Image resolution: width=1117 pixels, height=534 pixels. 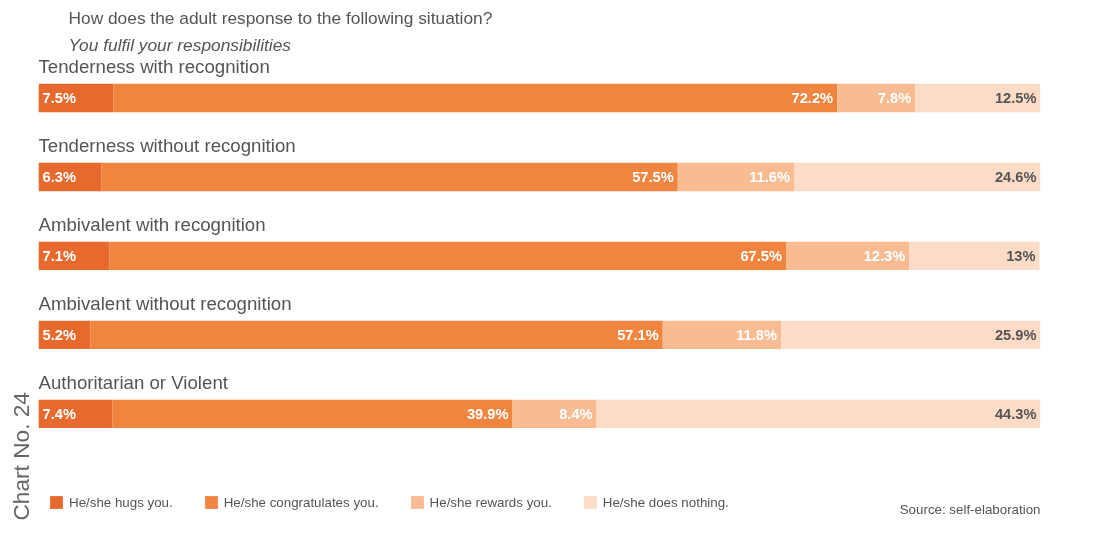 I want to click on data-label: 12.3%, so click(x=884, y=255).